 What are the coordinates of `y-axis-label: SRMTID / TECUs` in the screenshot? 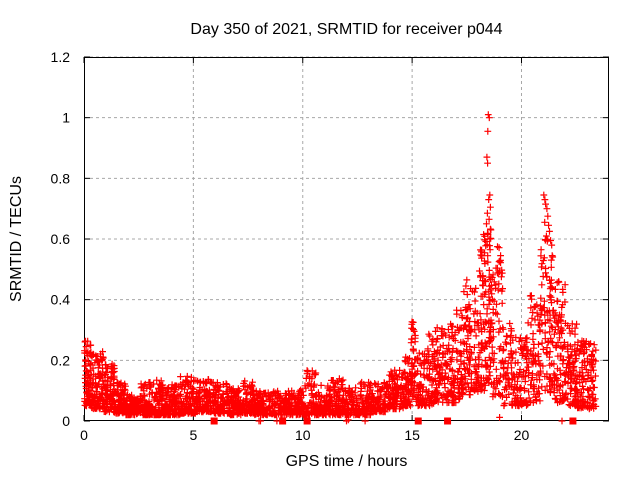 It's located at (16, 239).